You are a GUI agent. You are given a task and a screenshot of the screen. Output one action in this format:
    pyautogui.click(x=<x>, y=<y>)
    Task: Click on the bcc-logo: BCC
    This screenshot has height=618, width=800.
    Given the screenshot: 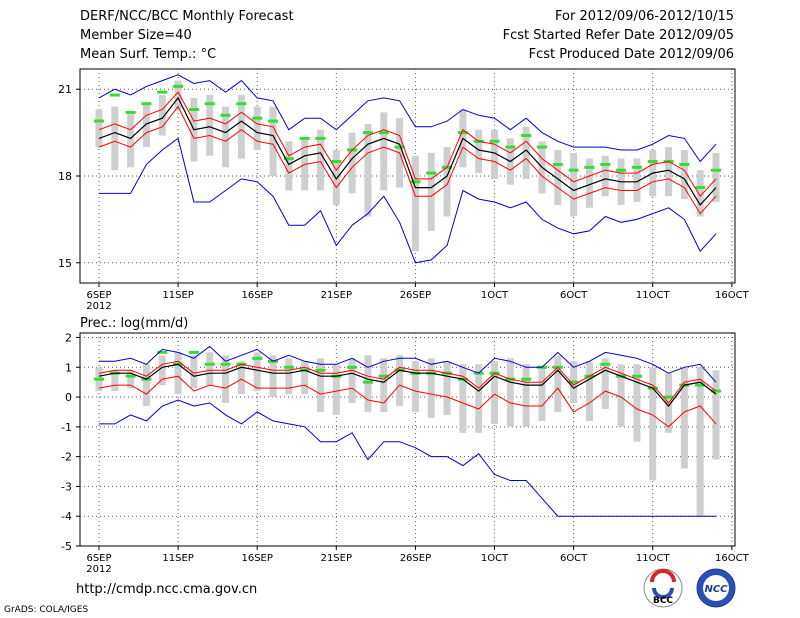 What is the action you would take?
    pyautogui.click(x=663, y=588)
    